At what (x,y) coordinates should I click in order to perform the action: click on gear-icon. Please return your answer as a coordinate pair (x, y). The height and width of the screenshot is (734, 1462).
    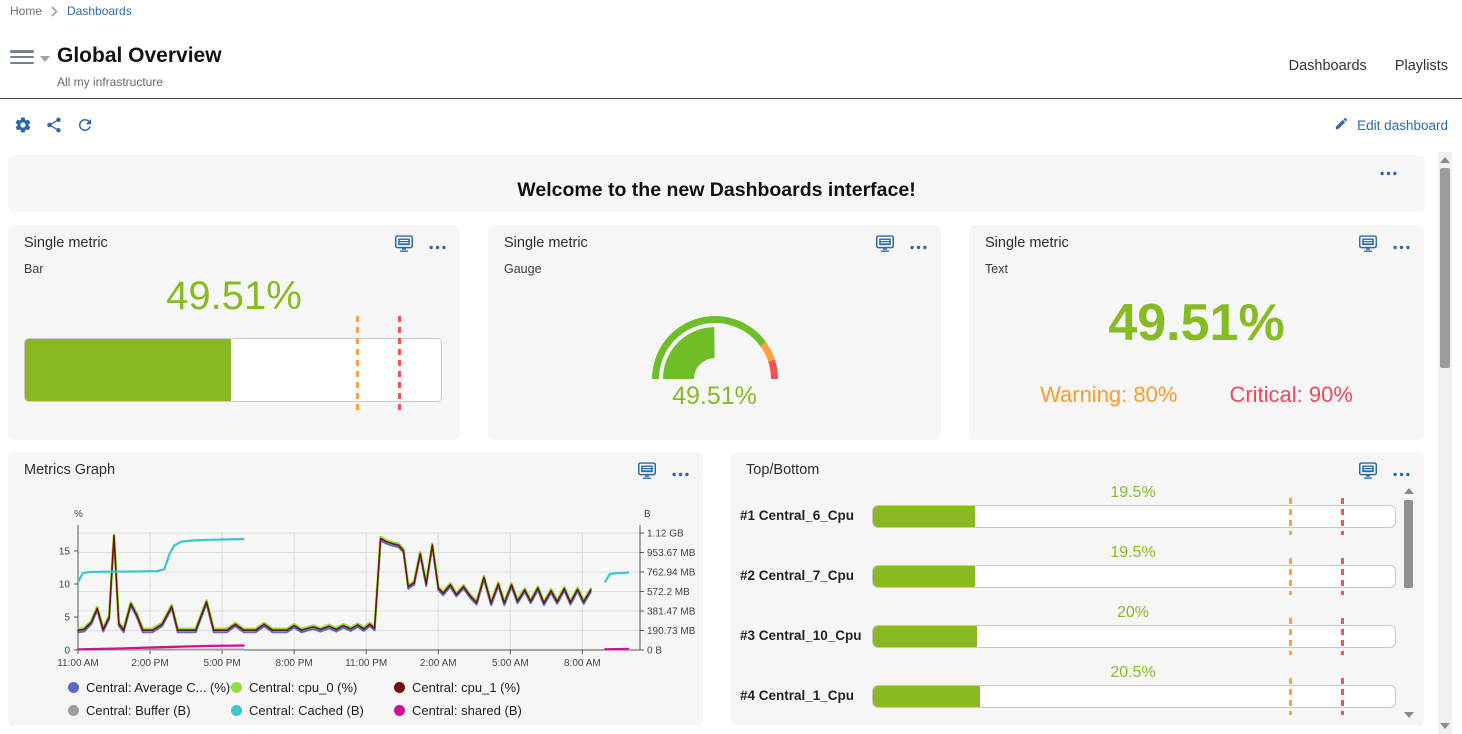
    Looking at the image, I should click on (23, 125).